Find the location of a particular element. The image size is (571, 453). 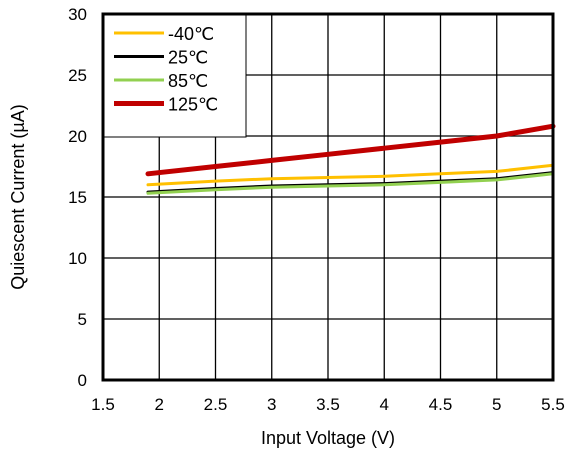

y-tick-label: 30 is located at coordinates (77, 14).